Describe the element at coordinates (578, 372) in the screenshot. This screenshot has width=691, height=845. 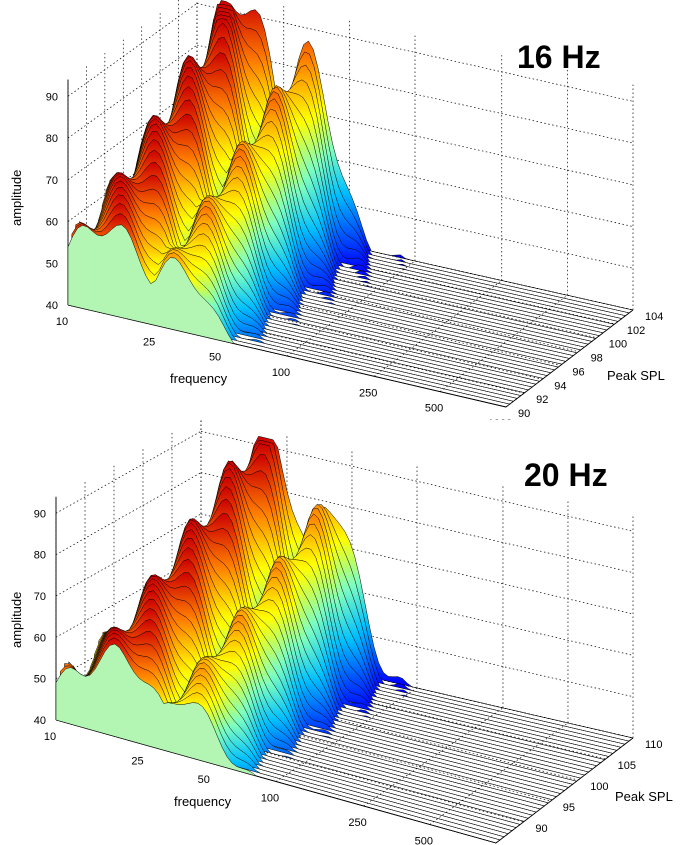
I see `y-tick-label: 96` at that location.